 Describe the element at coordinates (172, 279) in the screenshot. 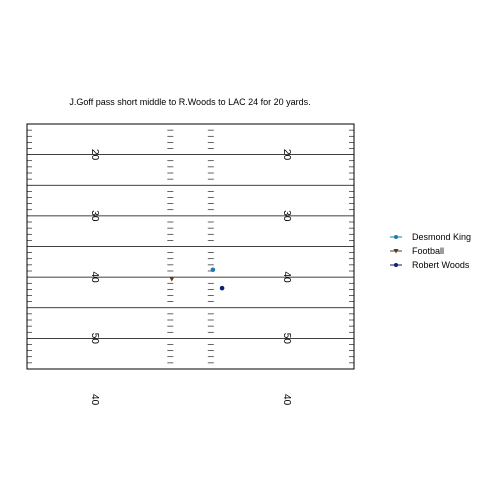

I see `football-marker` at that location.